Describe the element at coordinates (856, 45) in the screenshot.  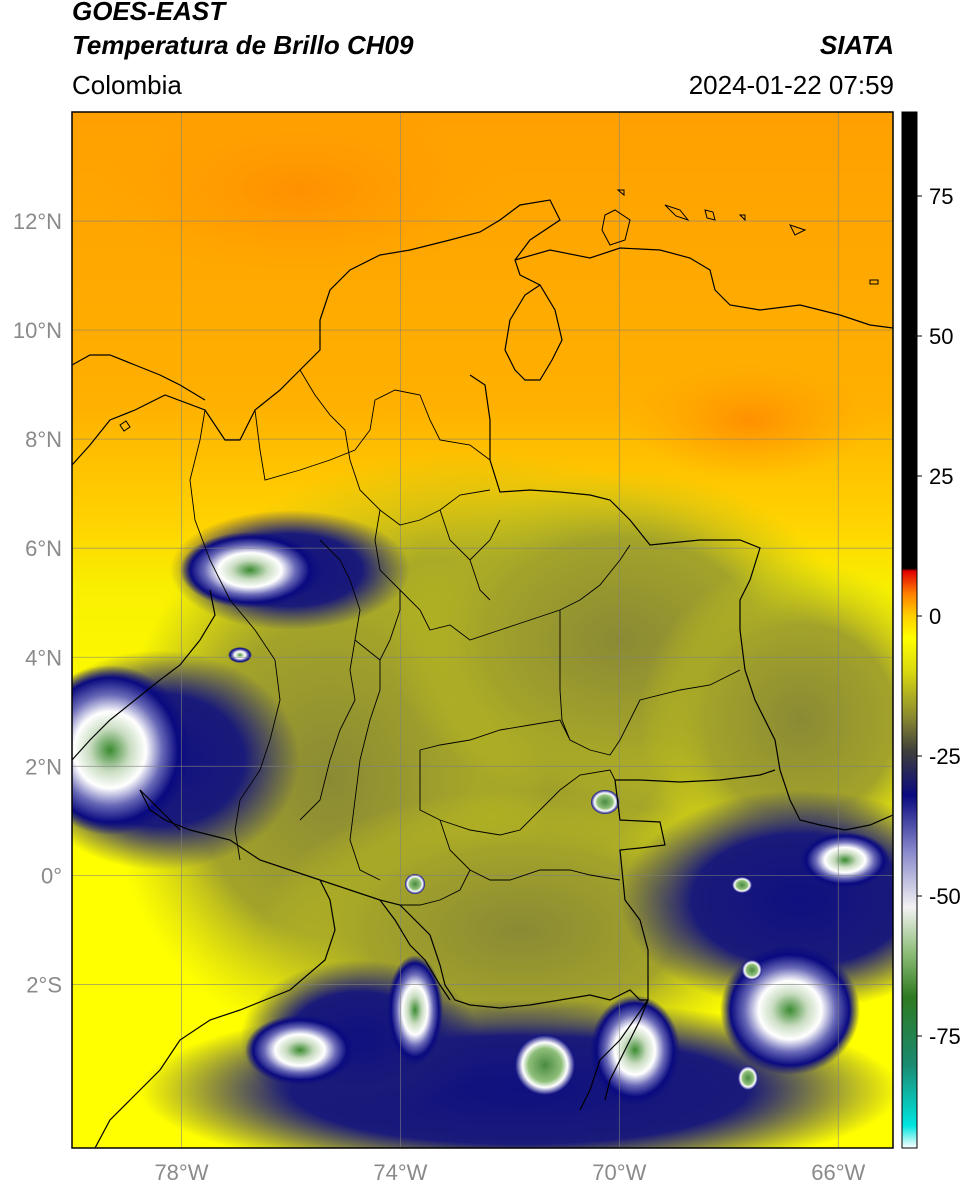
I see `agency-label: SIATA` at that location.